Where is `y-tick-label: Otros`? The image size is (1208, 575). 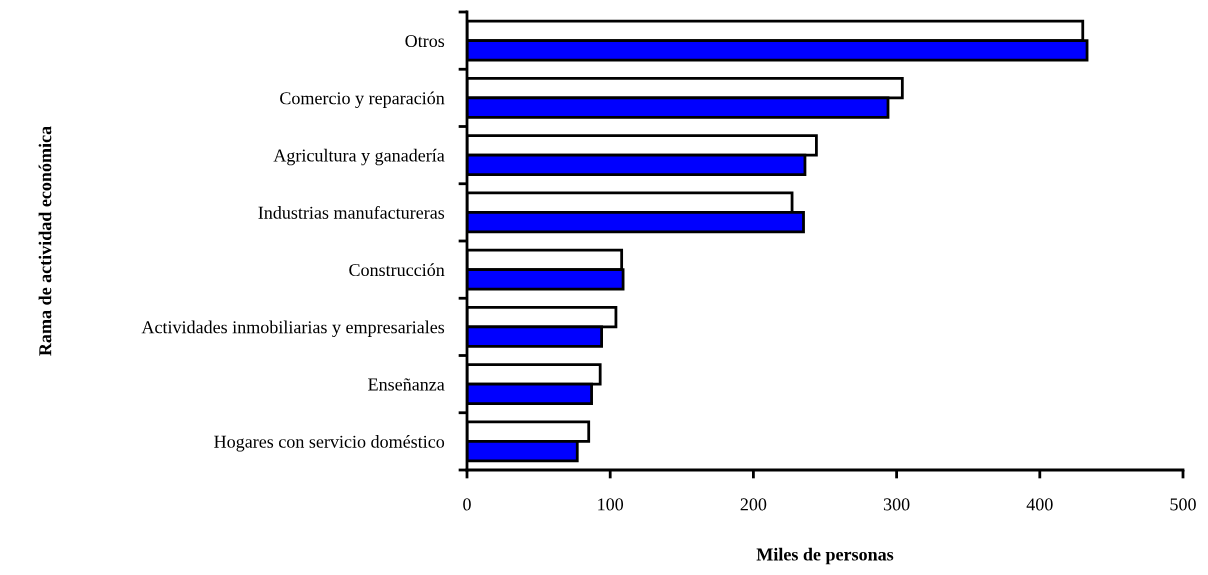
y-tick-label: Otros is located at coordinates (425, 41).